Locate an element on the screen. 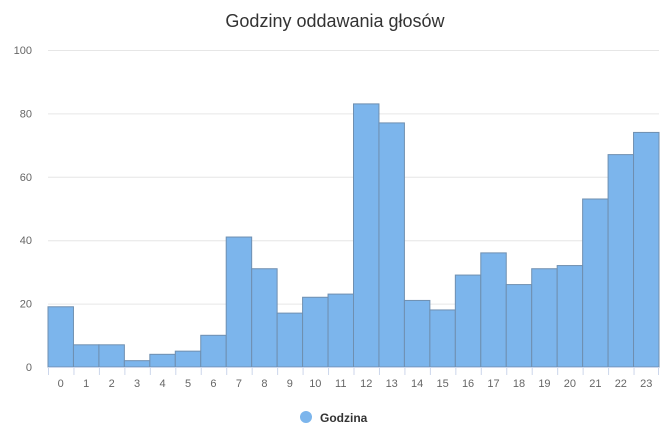 This screenshot has width=670, height=447. x-tick-label: 19 is located at coordinates (544, 384).